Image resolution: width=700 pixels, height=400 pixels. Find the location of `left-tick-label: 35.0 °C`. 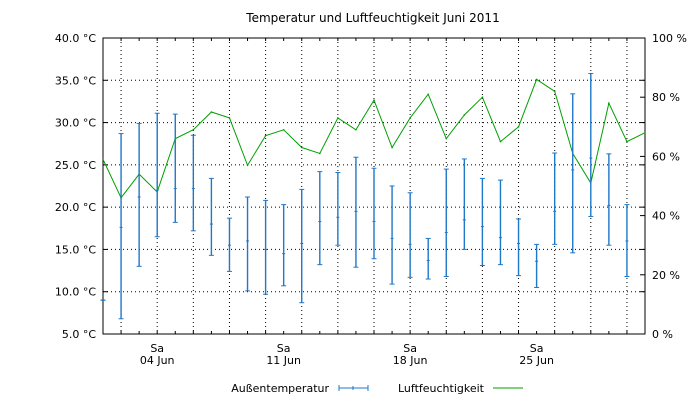

left-tick-label: 35.0 °C is located at coordinates (75, 80).